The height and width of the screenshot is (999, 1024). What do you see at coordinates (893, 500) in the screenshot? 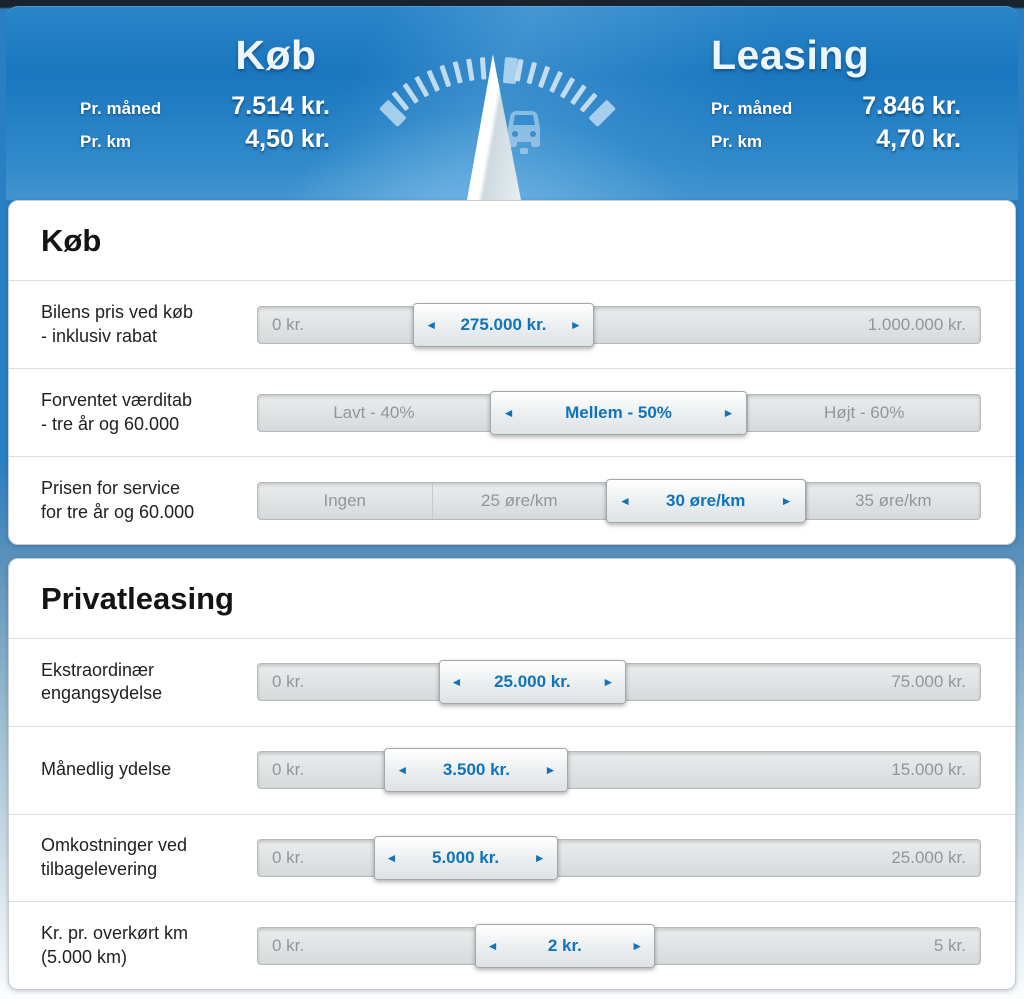
I see `option-segment: 35 øre/km` at bounding box center [893, 500].